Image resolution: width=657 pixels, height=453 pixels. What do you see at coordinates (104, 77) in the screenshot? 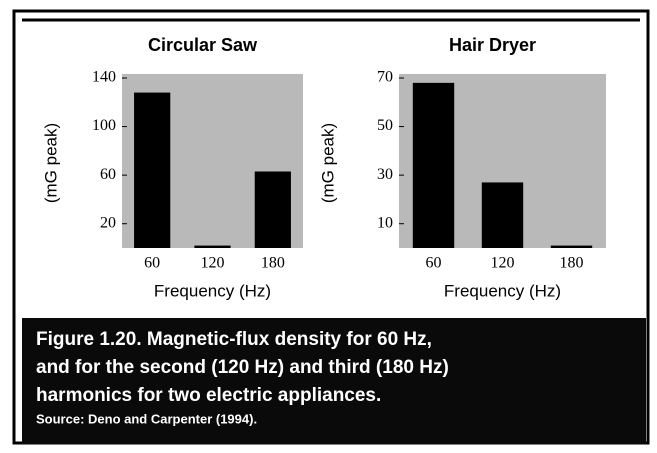
I see `y-tick-label: 140` at bounding box center [104, 77].